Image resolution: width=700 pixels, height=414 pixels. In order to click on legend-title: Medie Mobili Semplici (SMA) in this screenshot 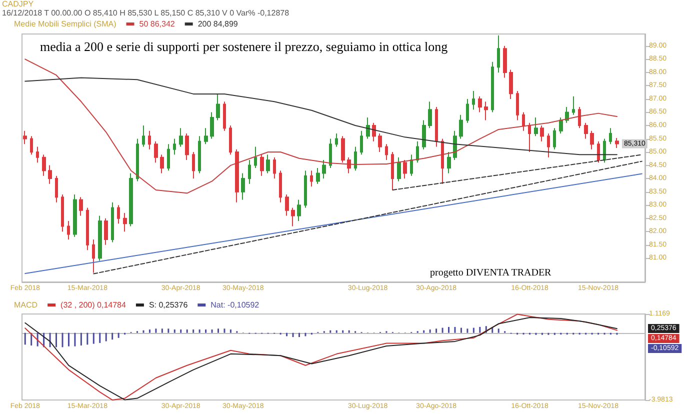, I will do `click(65, 24)`.